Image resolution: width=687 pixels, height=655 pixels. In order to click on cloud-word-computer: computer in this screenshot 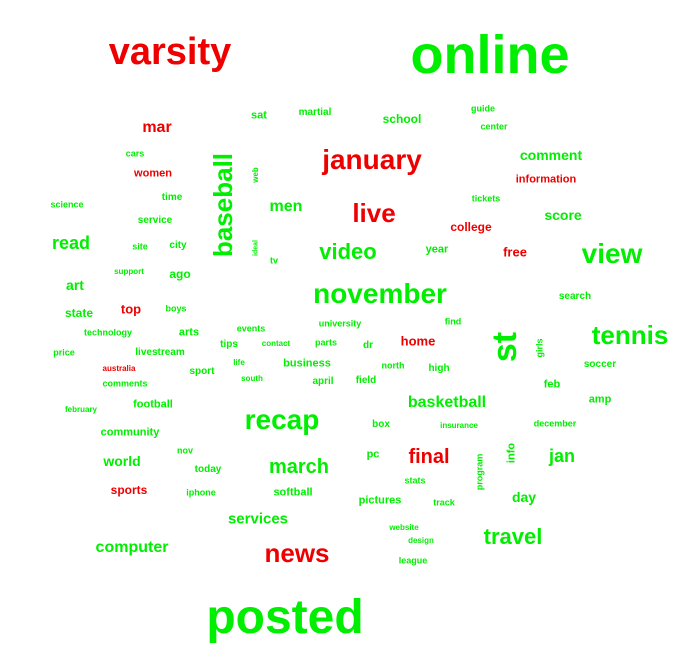, I will do `click(132, 547)`.